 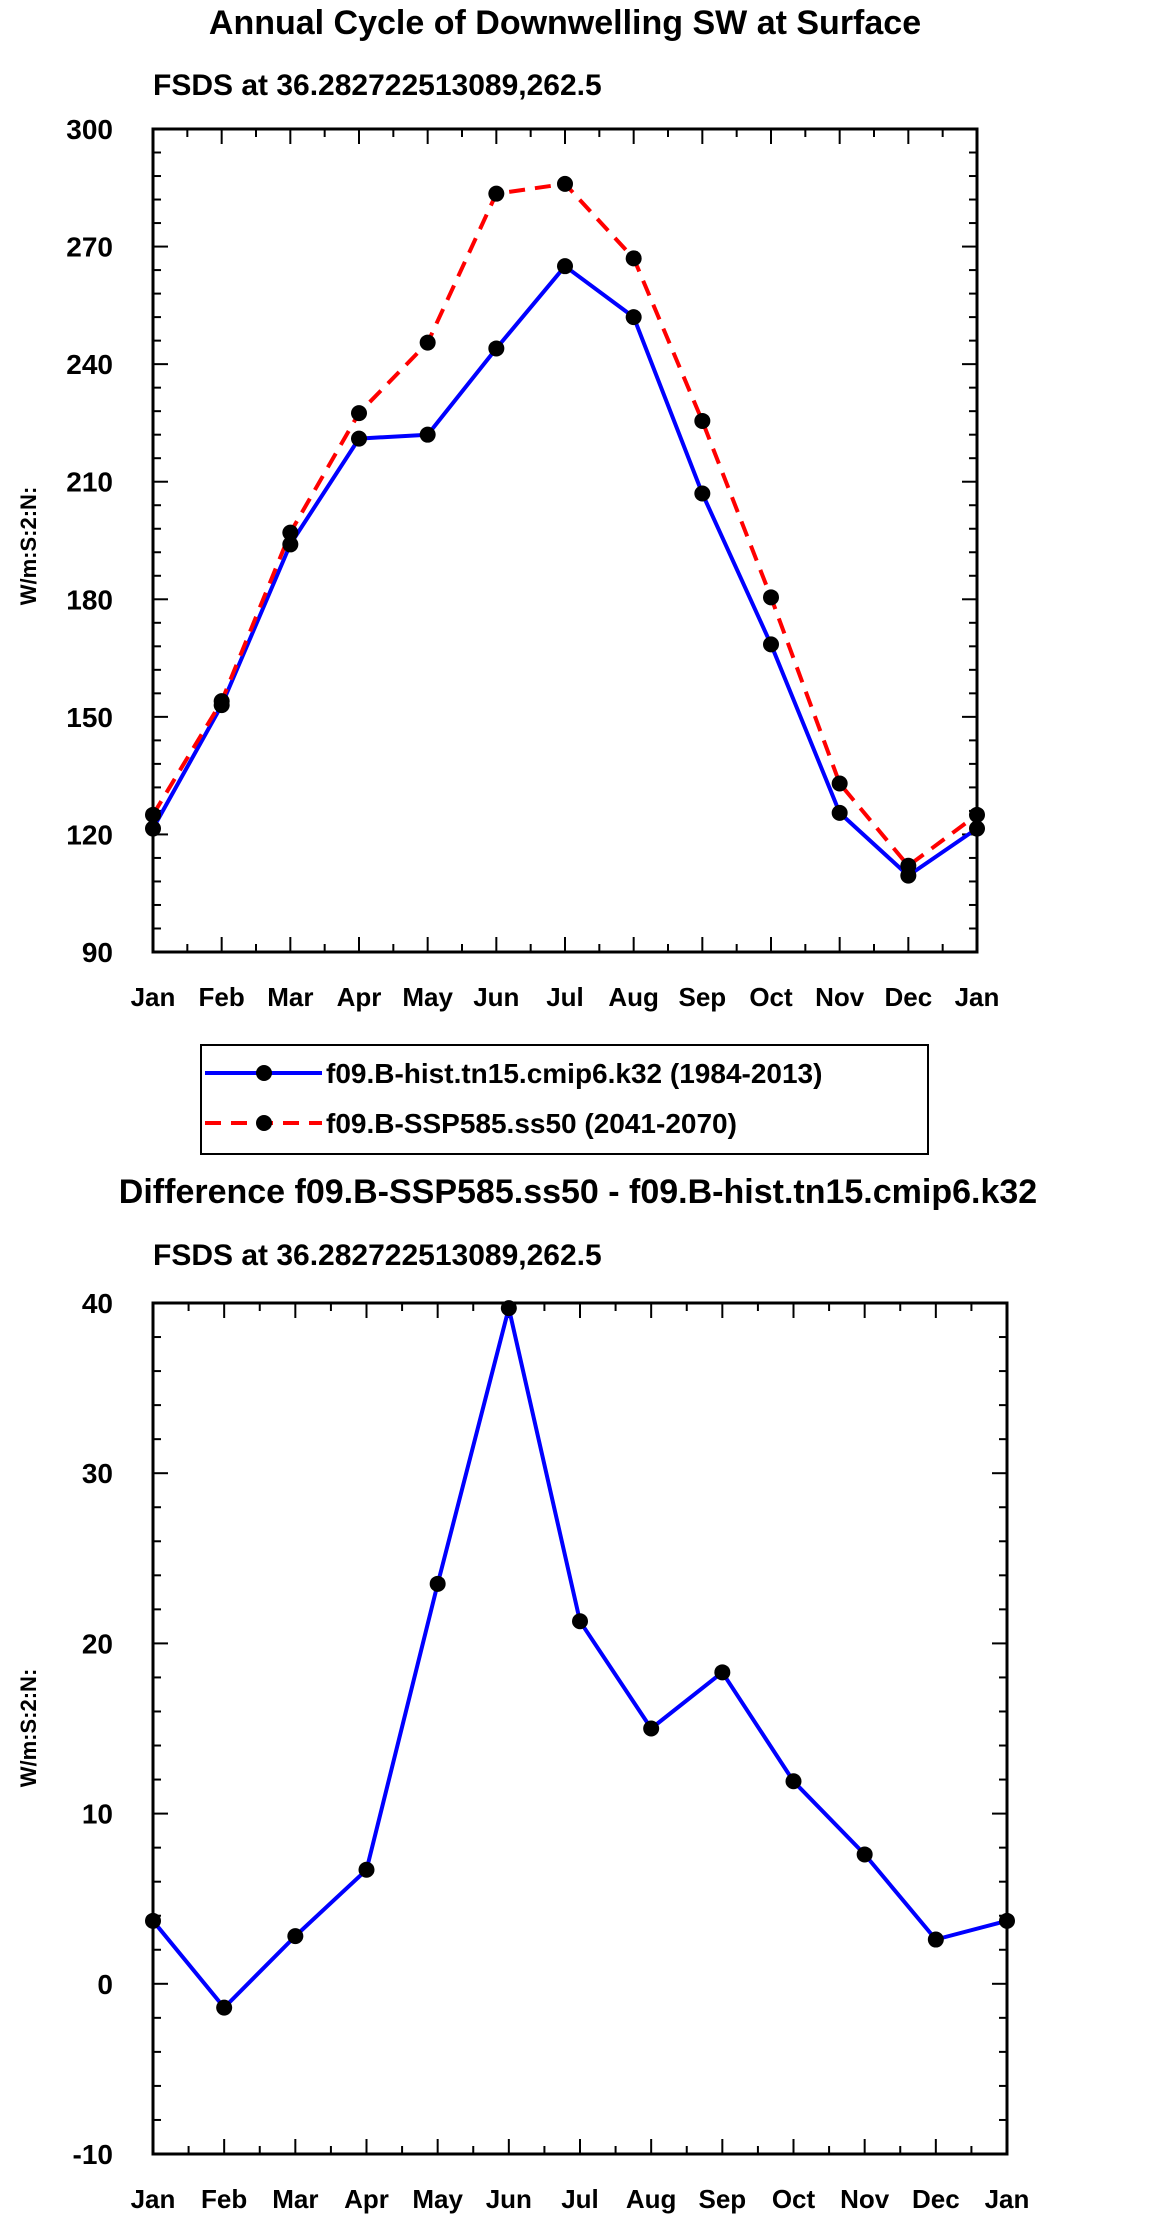 I want to click on chart2-xtick-label: May, so click(x=437, y=2199).